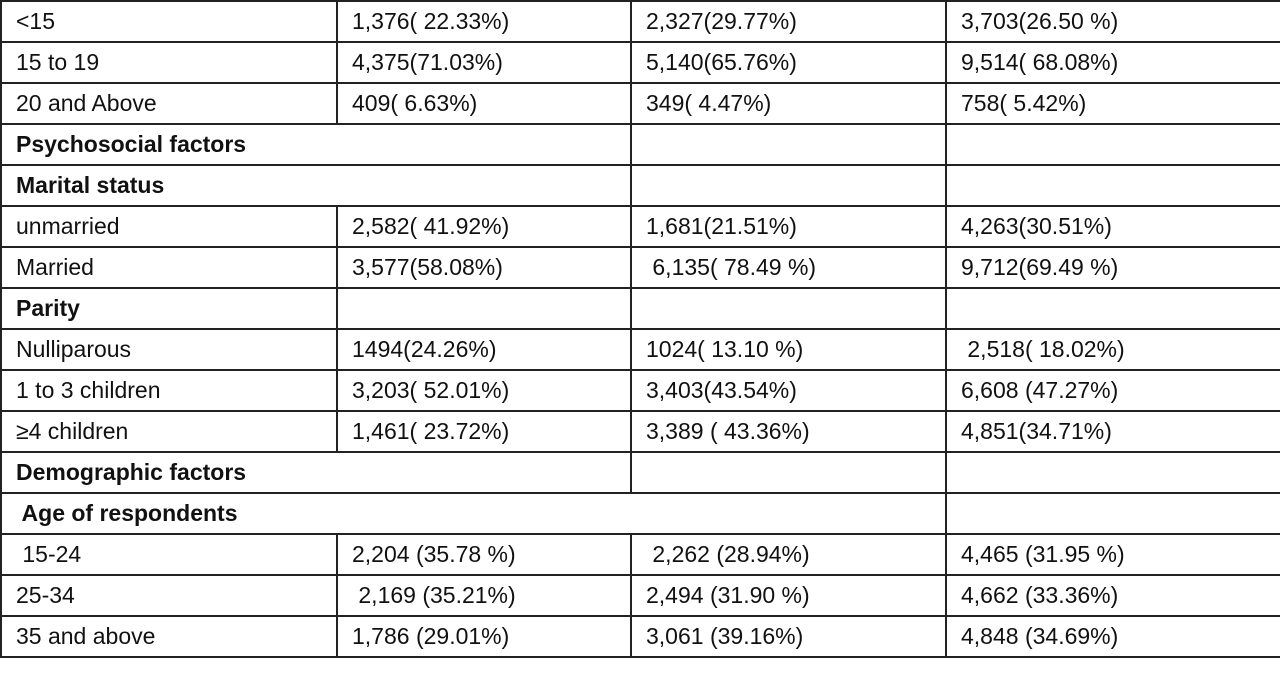  I want to click on table-row: Demographic factors, so click(640, 472).